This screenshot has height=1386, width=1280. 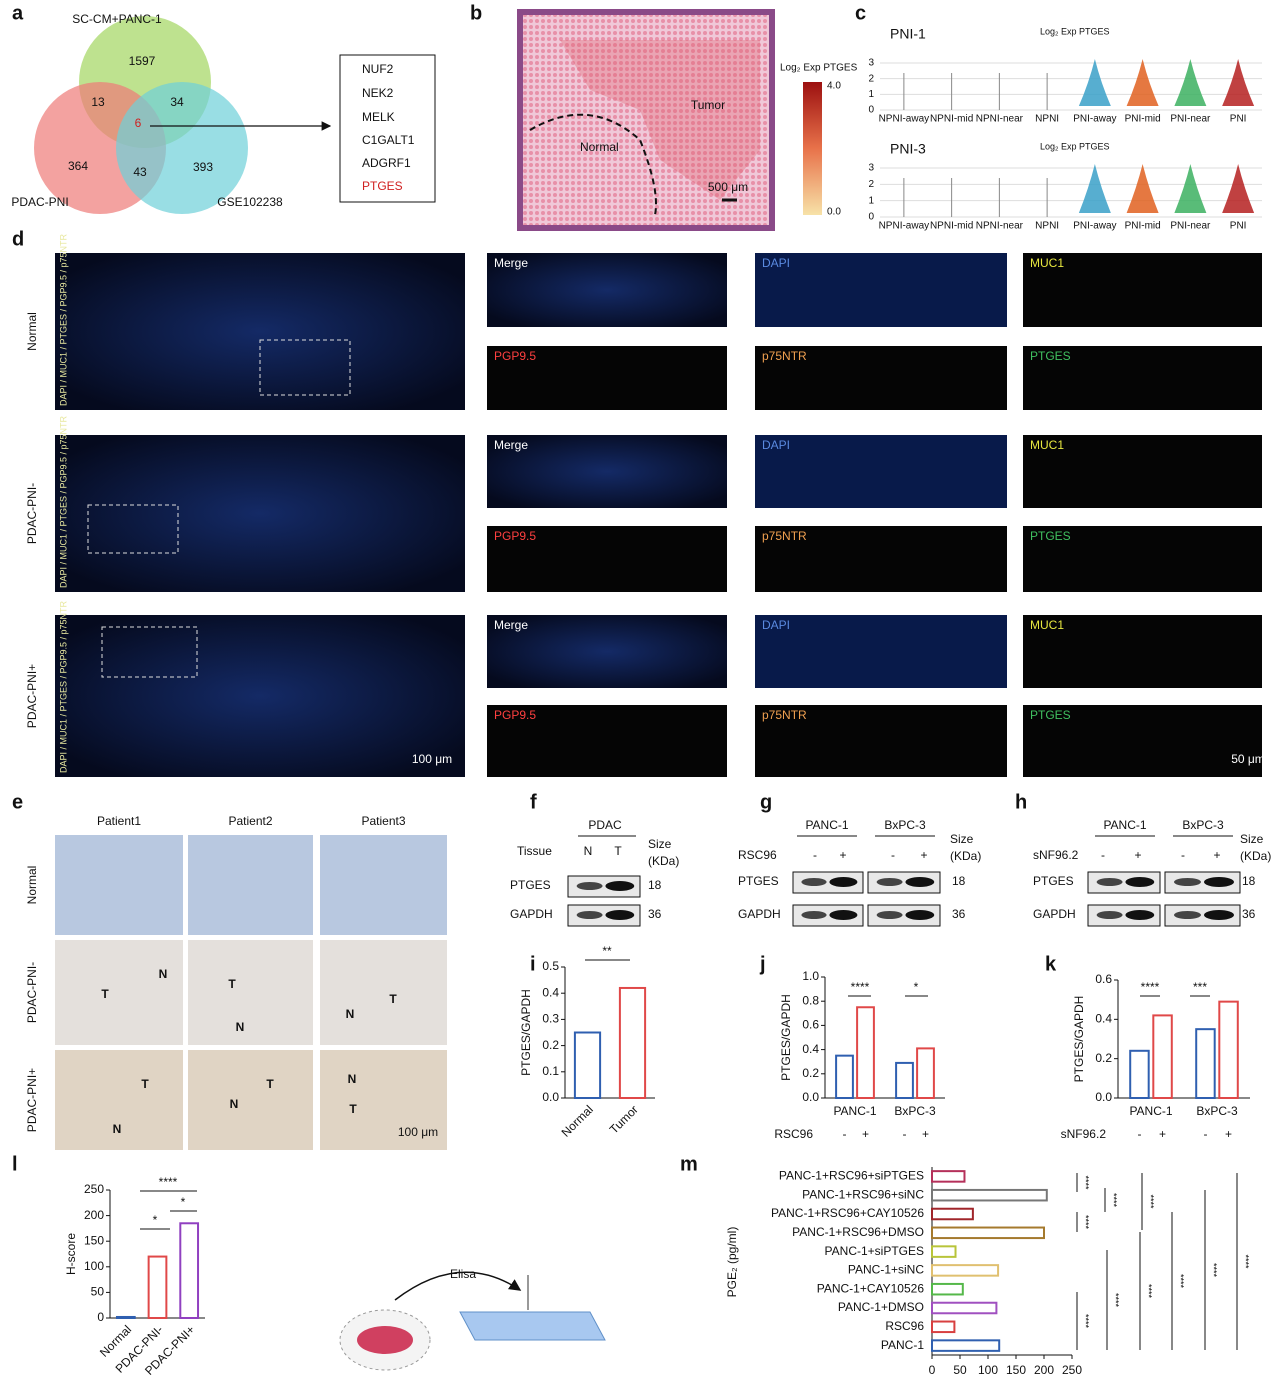 I want to click on y-tick-label: PANC-1+siNC, so click(x=886, y=1270).